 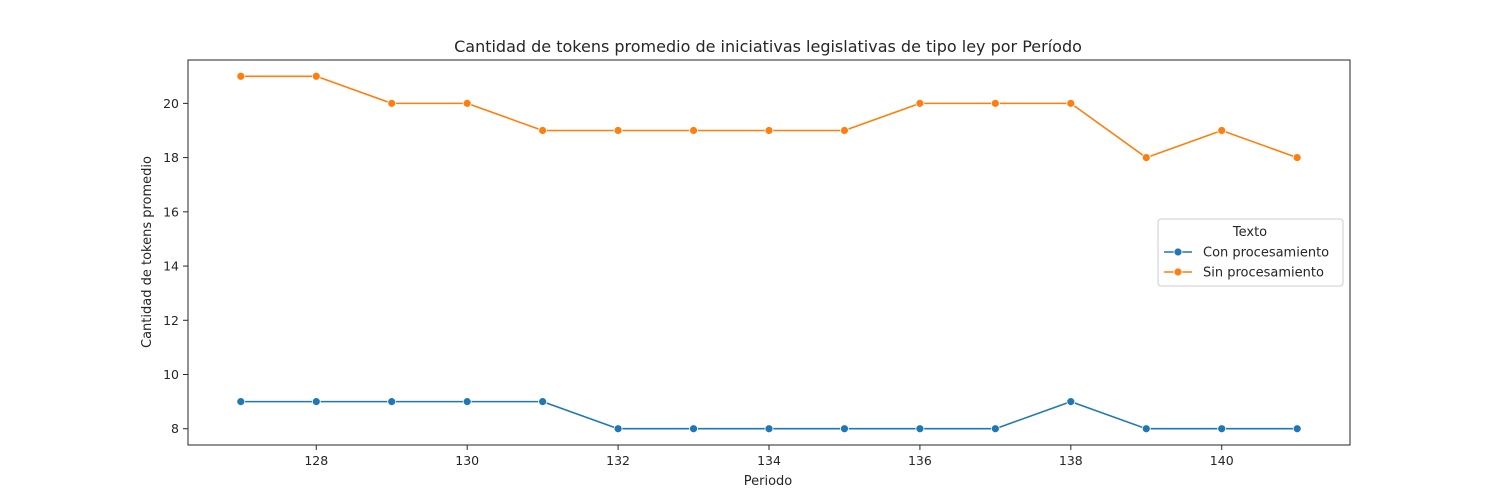 What do you see at coordinates (1249, 232) in the screenshot?
I see `legend-title: Texto` at bounding box center [1249, 232].